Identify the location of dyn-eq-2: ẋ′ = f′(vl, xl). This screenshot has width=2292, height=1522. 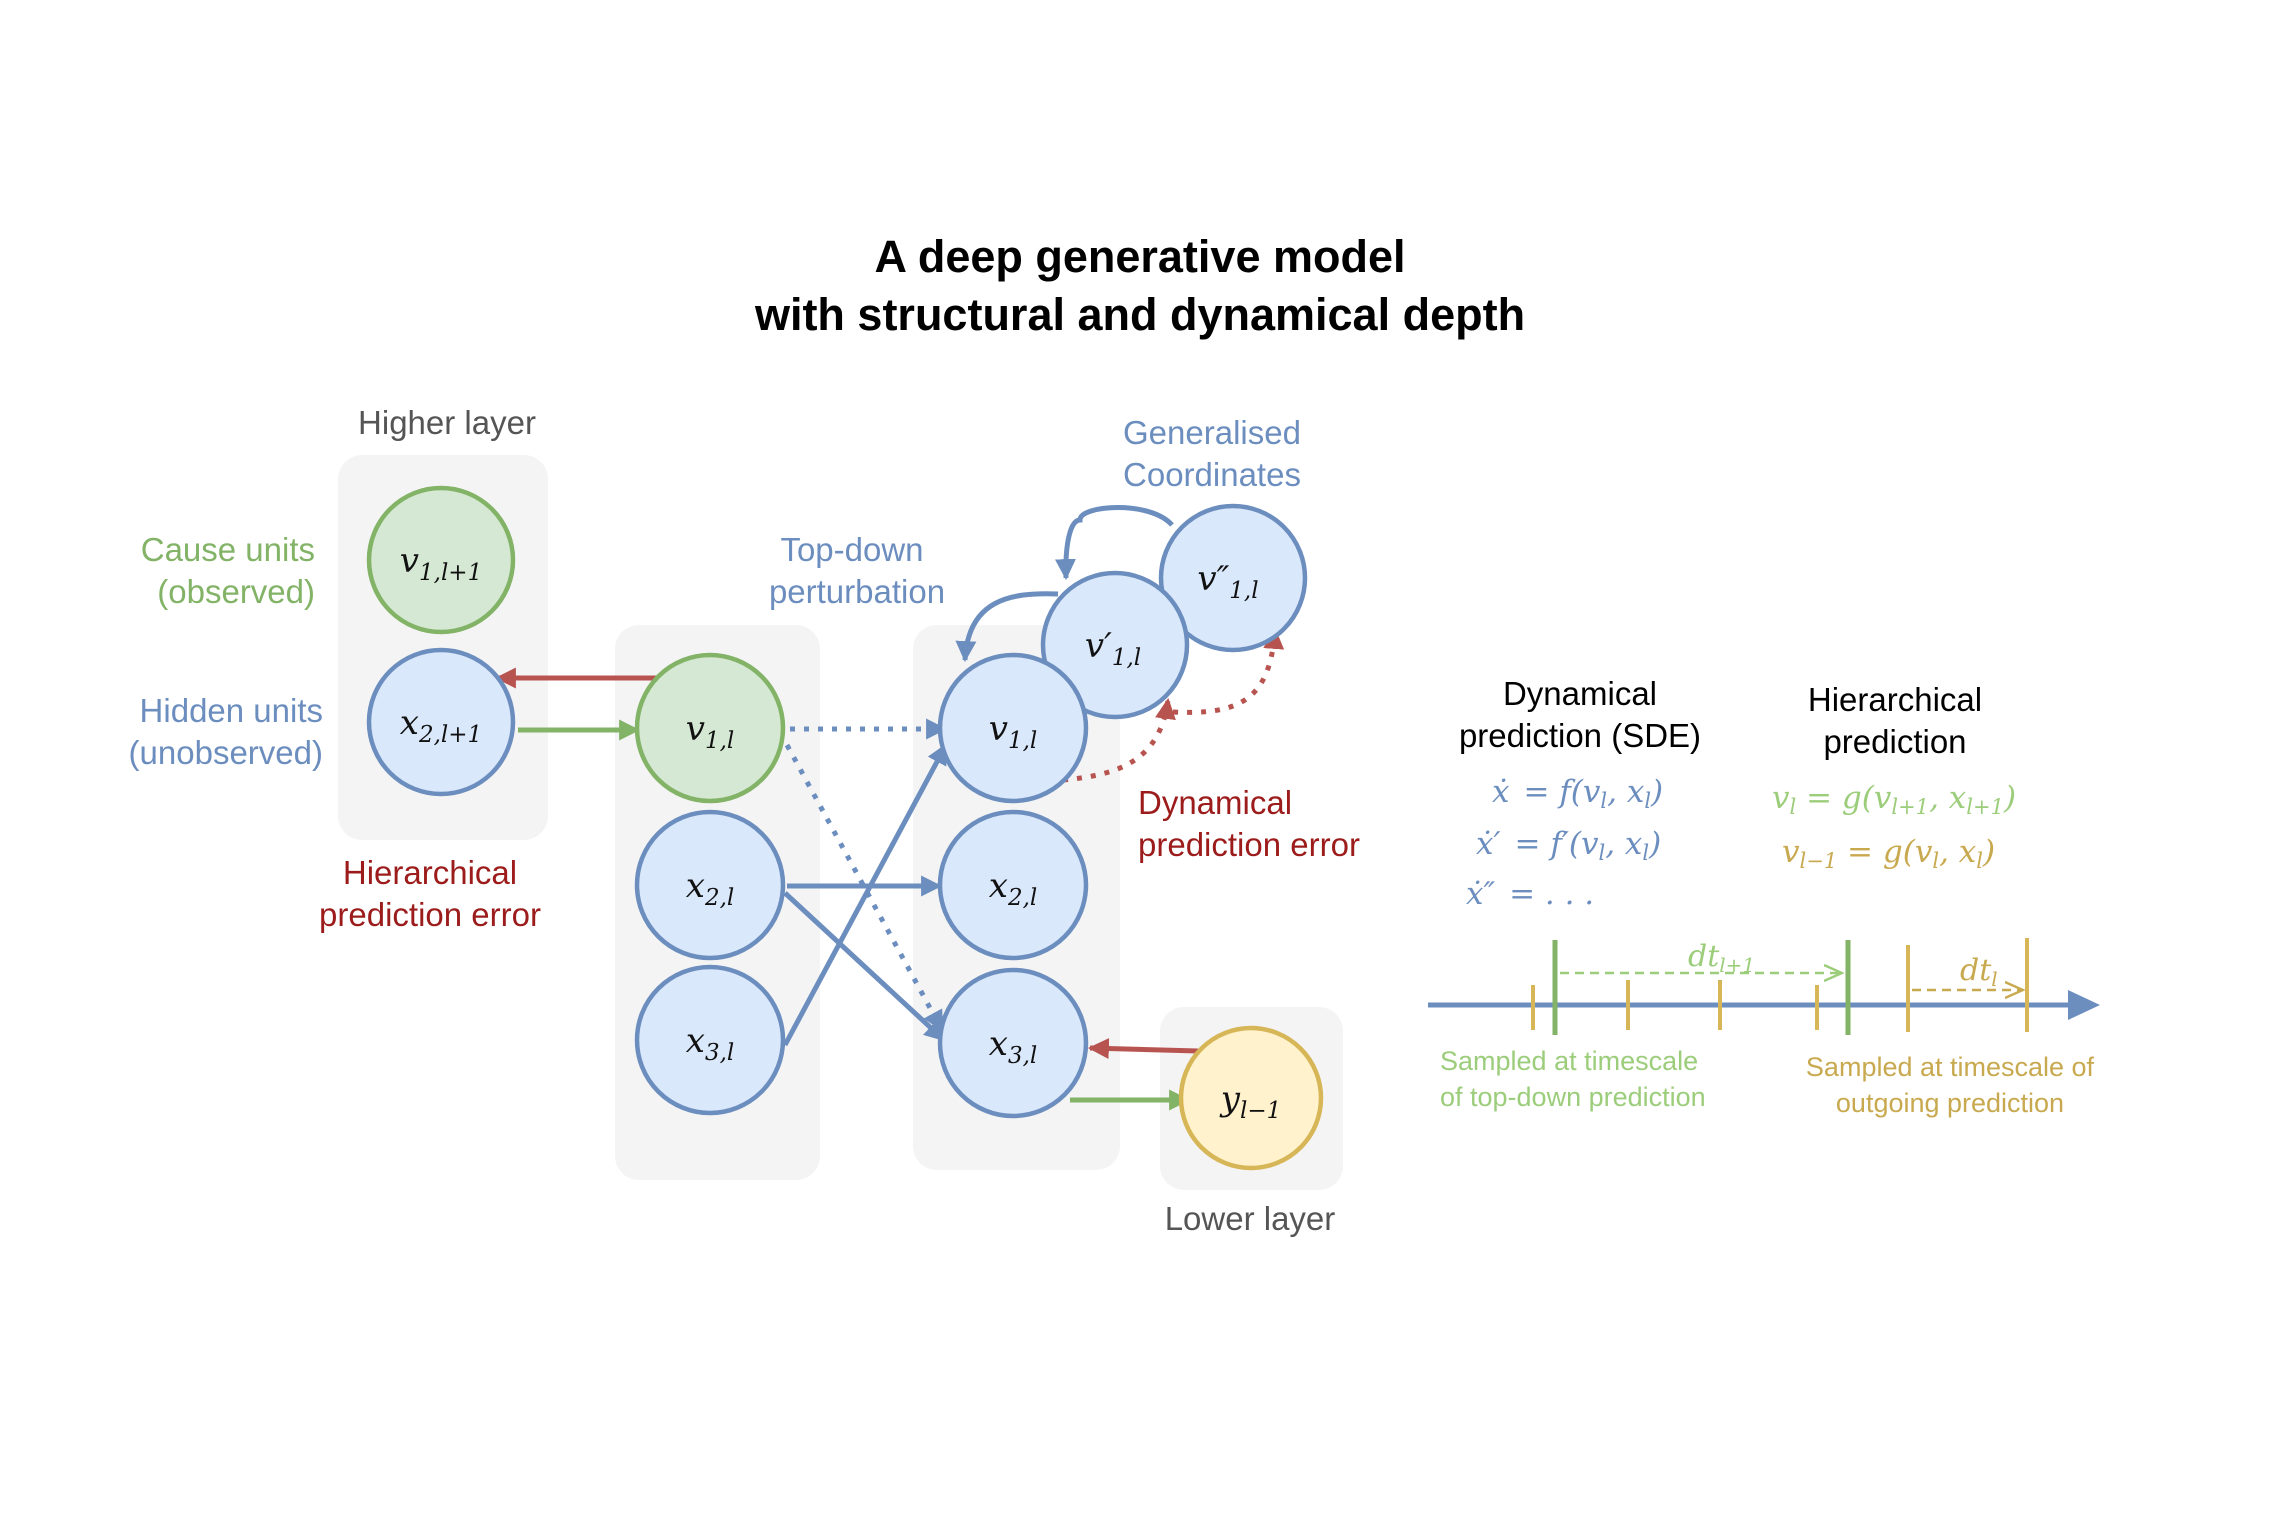
(1568, 845).